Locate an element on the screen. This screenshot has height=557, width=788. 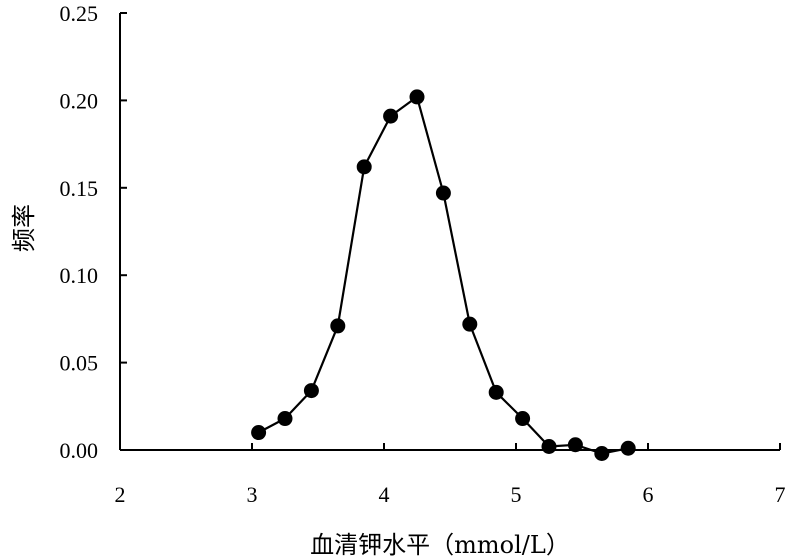
y-axis-title: 频率 is located at coordinates (24, 228).